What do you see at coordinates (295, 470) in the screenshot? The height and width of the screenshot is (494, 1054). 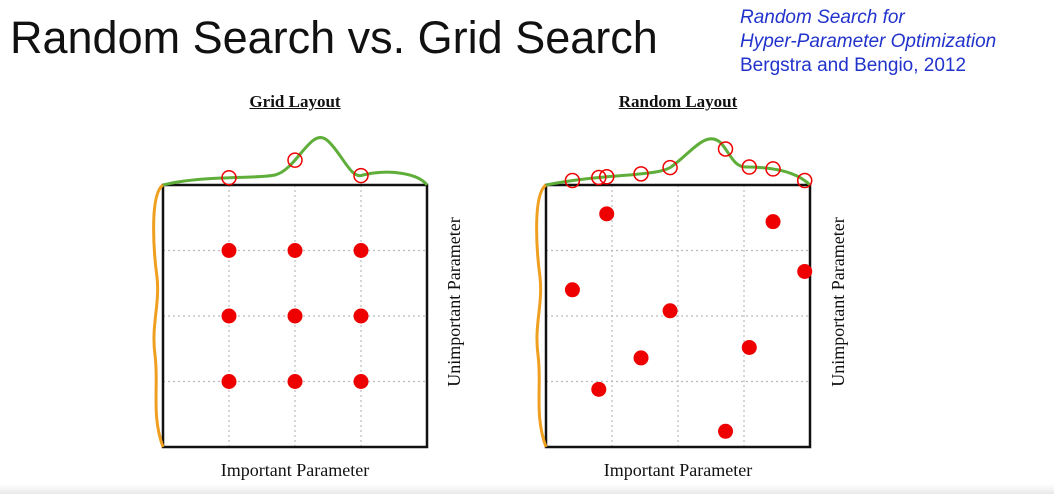 I see `grid-x-axis-label: Important Parameter` at bounding box center [295, 470].